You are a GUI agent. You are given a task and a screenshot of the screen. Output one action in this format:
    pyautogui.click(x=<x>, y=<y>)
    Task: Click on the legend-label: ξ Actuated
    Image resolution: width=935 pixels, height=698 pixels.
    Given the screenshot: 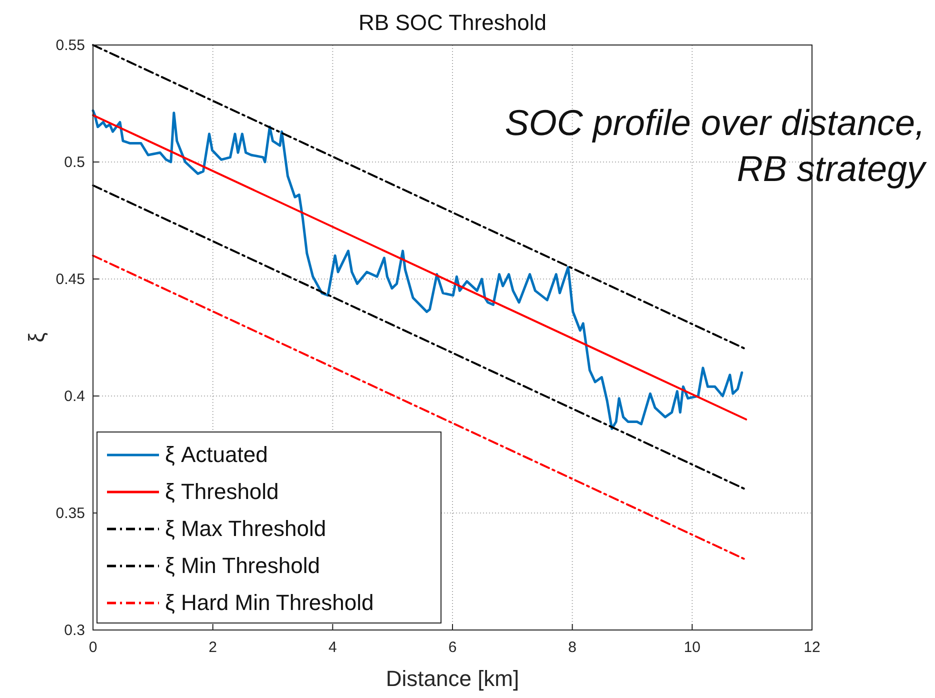 What is the action you would take?
    pyautogui.click(x=216, y=454)
    